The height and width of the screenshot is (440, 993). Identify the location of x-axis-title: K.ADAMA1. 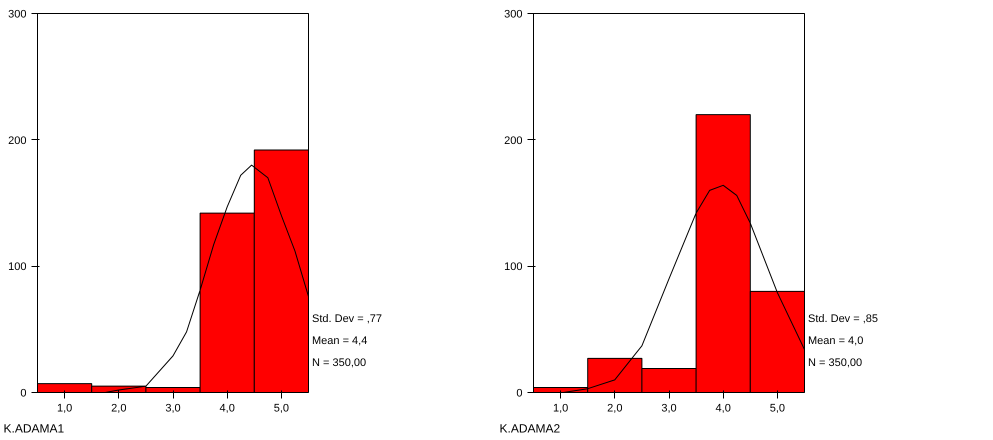
(34, 429).